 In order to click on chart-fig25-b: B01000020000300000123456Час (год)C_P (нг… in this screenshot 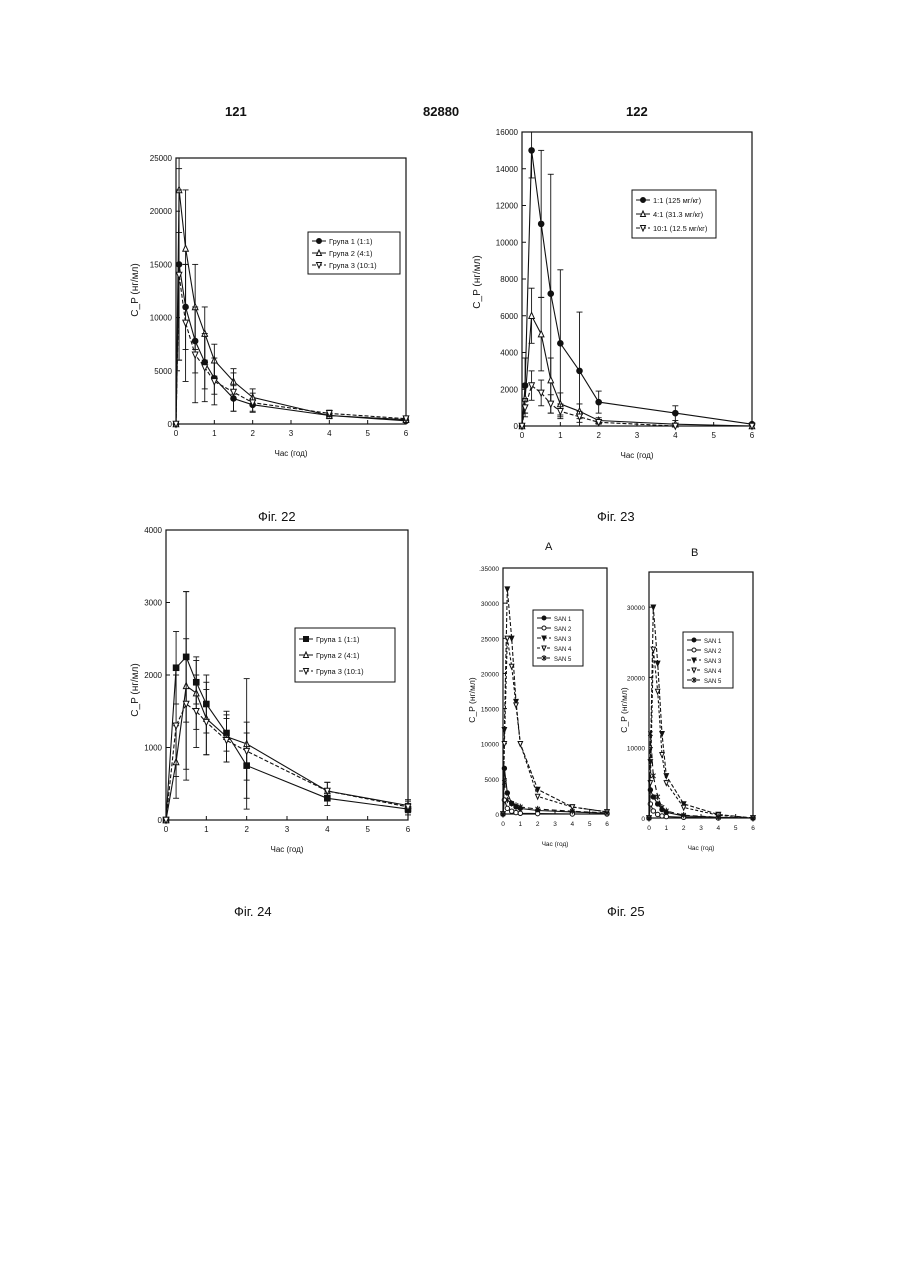, I will do `click(690, 705)`.